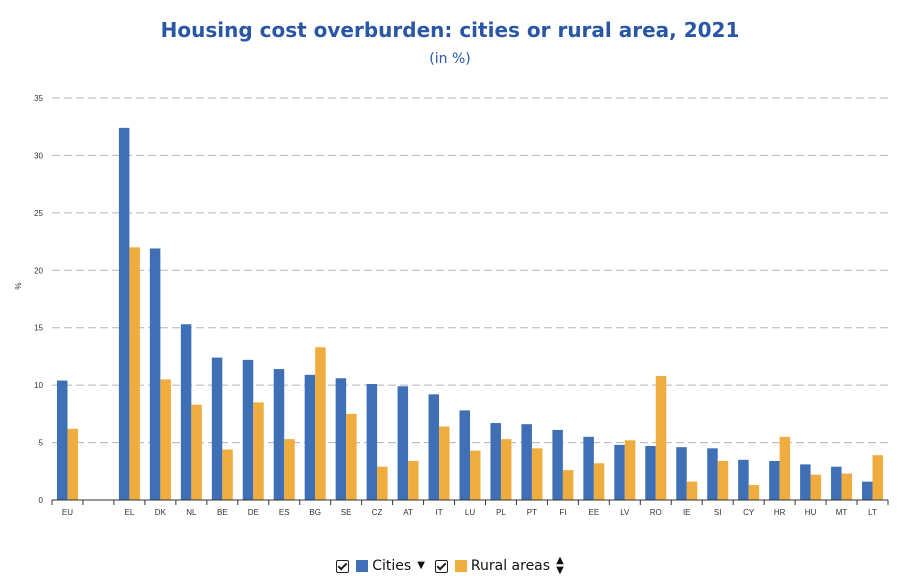 This screenshot has height=576, width=900. What do you see at coordinates (161, 512) in the screenshot?
I see `x-tick-label: DK` at bounding box center [161, 512].